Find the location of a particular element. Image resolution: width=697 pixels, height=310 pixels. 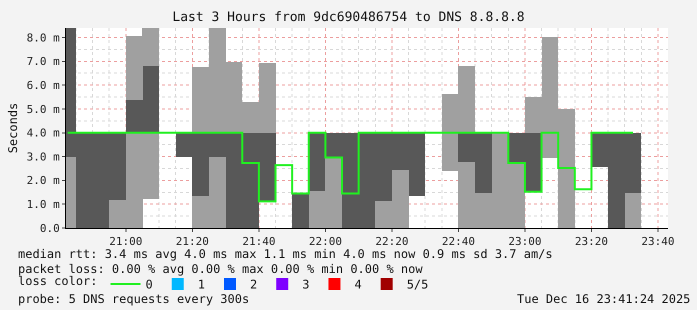

text: packet loss: 0.00 % avg 0.00 % max 0.00 % min 0.00 % now is located at coordinates (221, 269).